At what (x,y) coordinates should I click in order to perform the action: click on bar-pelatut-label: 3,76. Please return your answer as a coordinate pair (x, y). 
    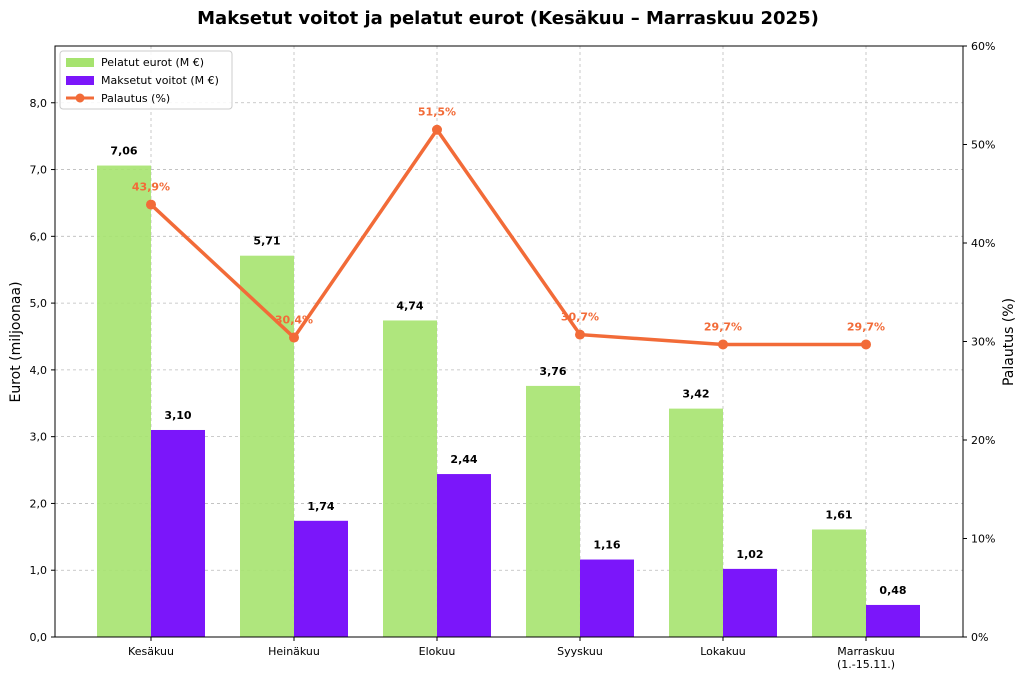
    Looking at the image, I should click on (552, 371).